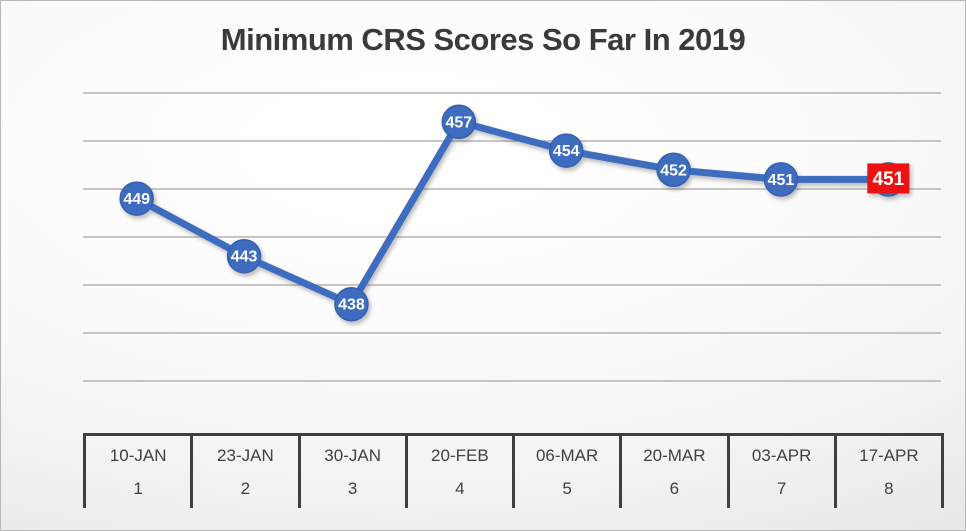  What do you see at coordinates (674, 455) in the screenshot?
I see `date-label: 20-MAR` at bounding box center [674, 455].